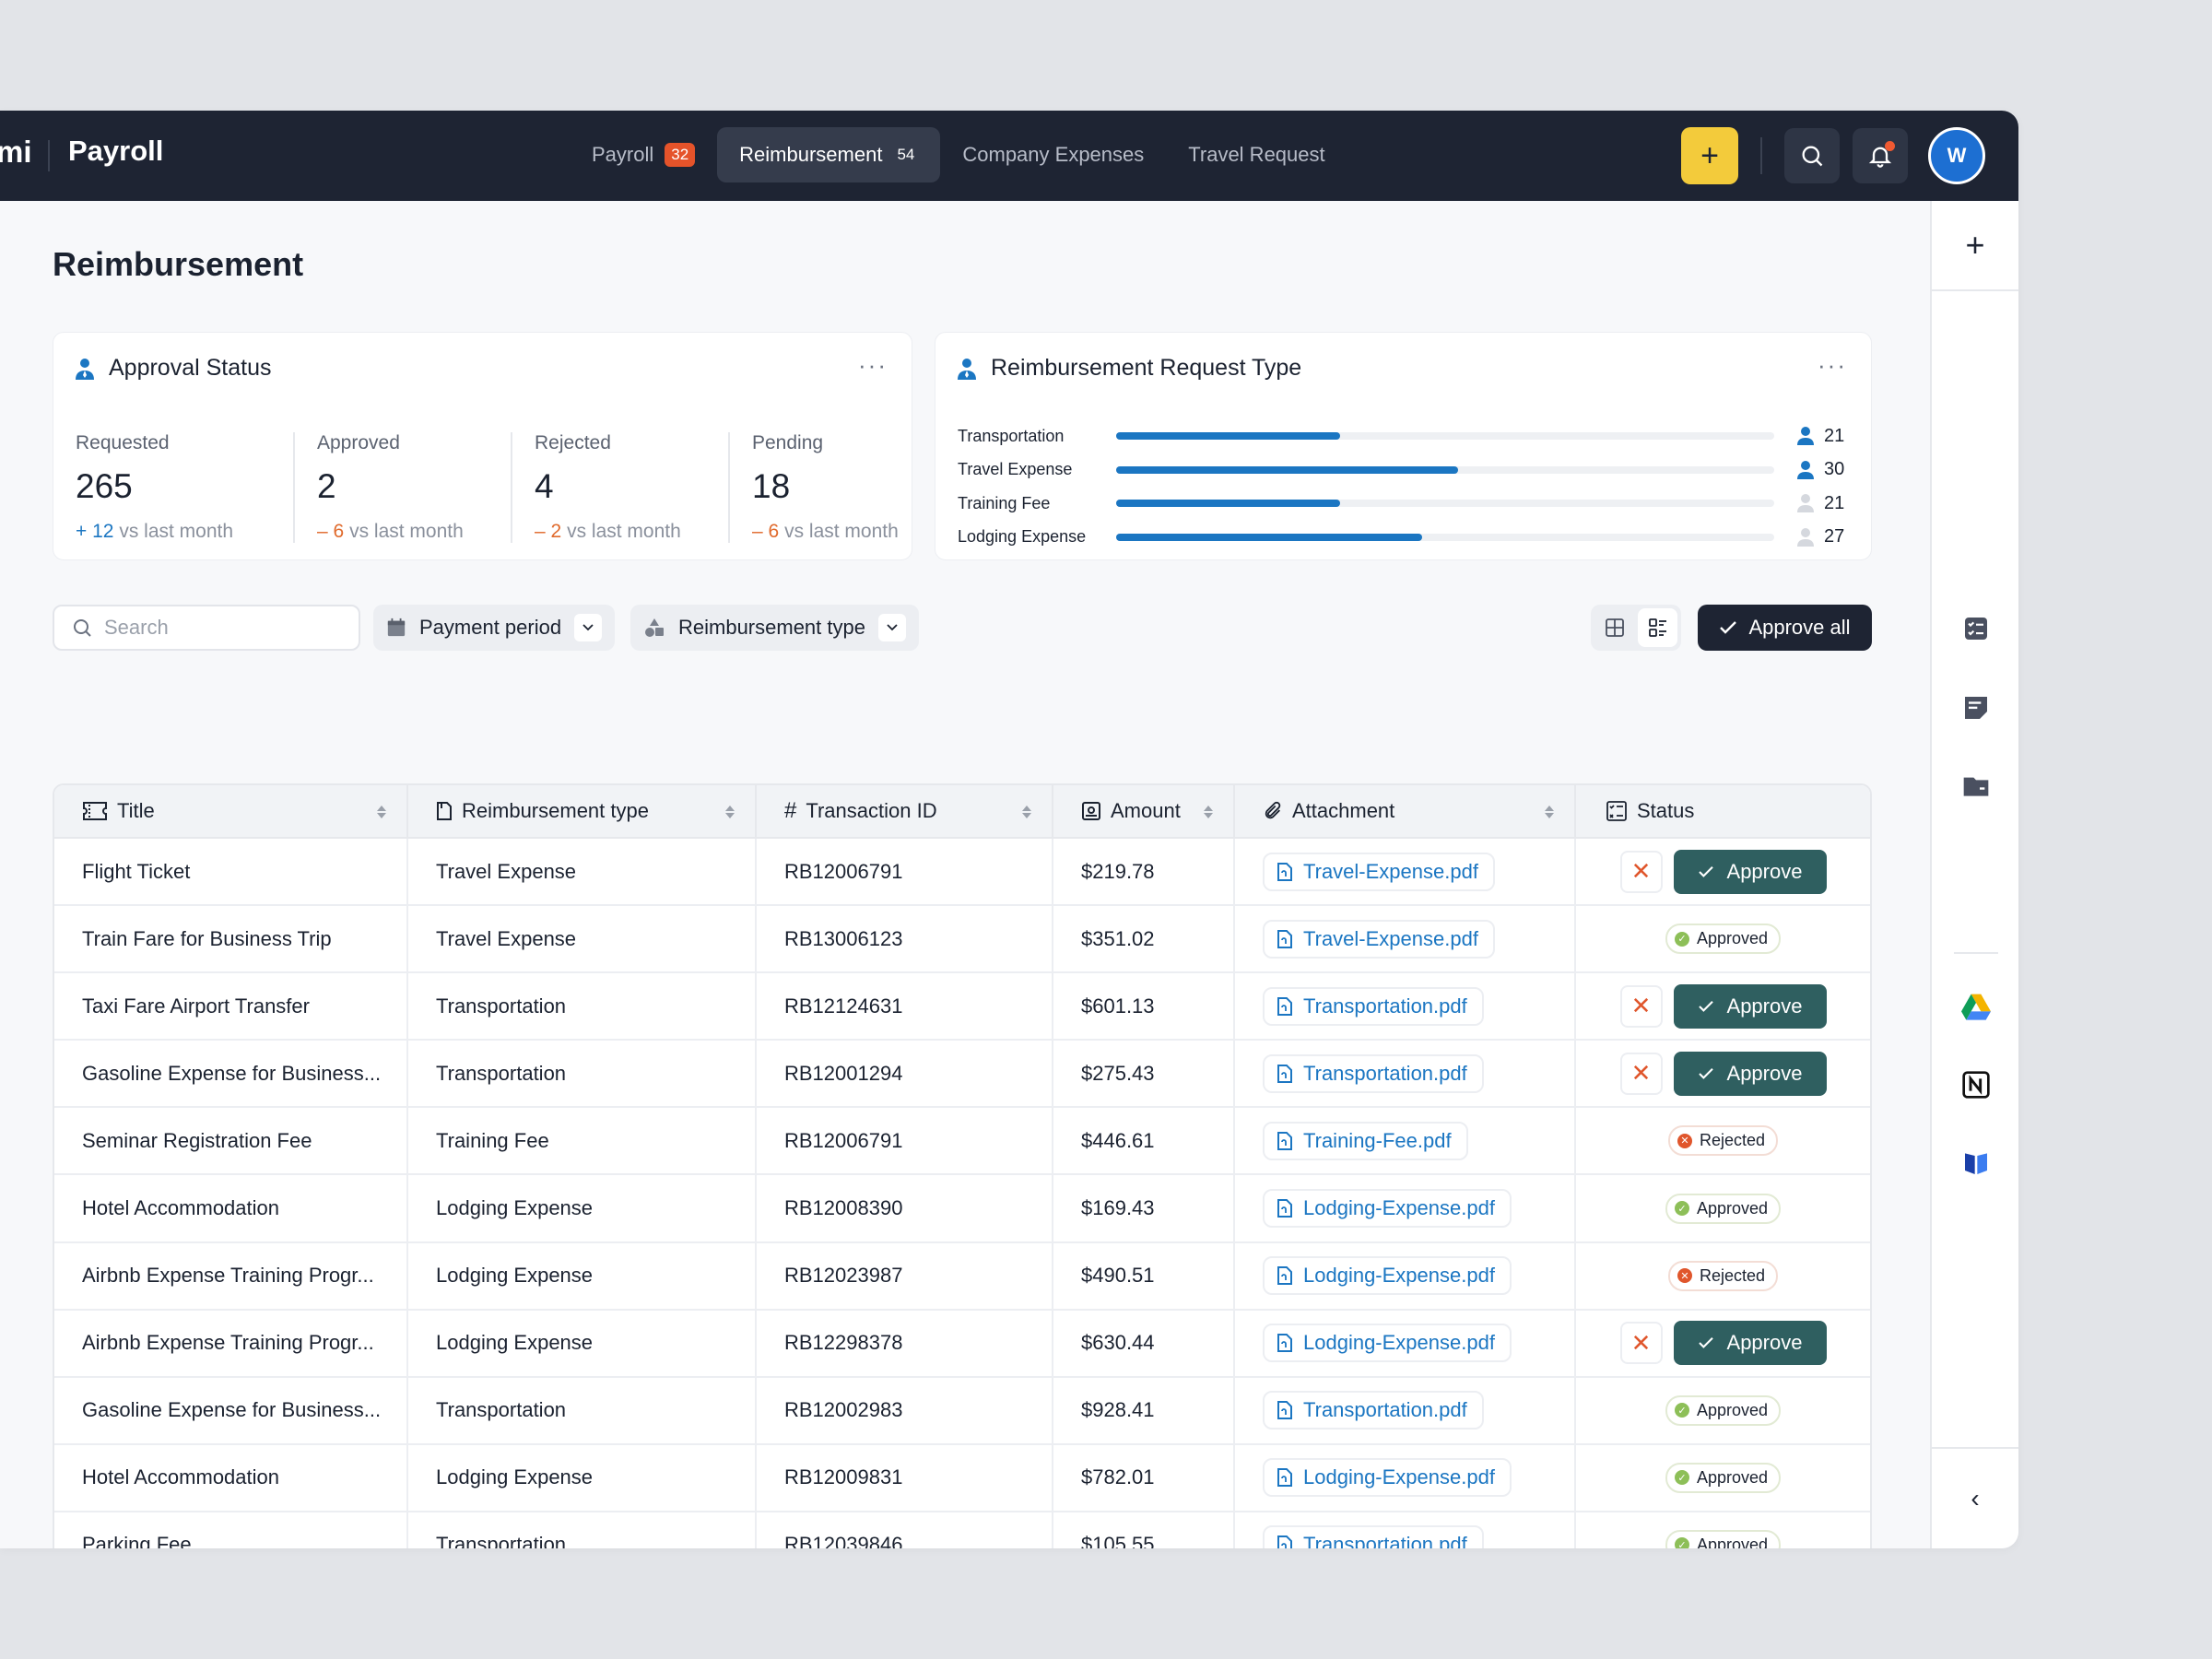 The height and width of the screenshot is (1659, 2212). I want to click on approve-label: Approve, so click(1764, 1006).